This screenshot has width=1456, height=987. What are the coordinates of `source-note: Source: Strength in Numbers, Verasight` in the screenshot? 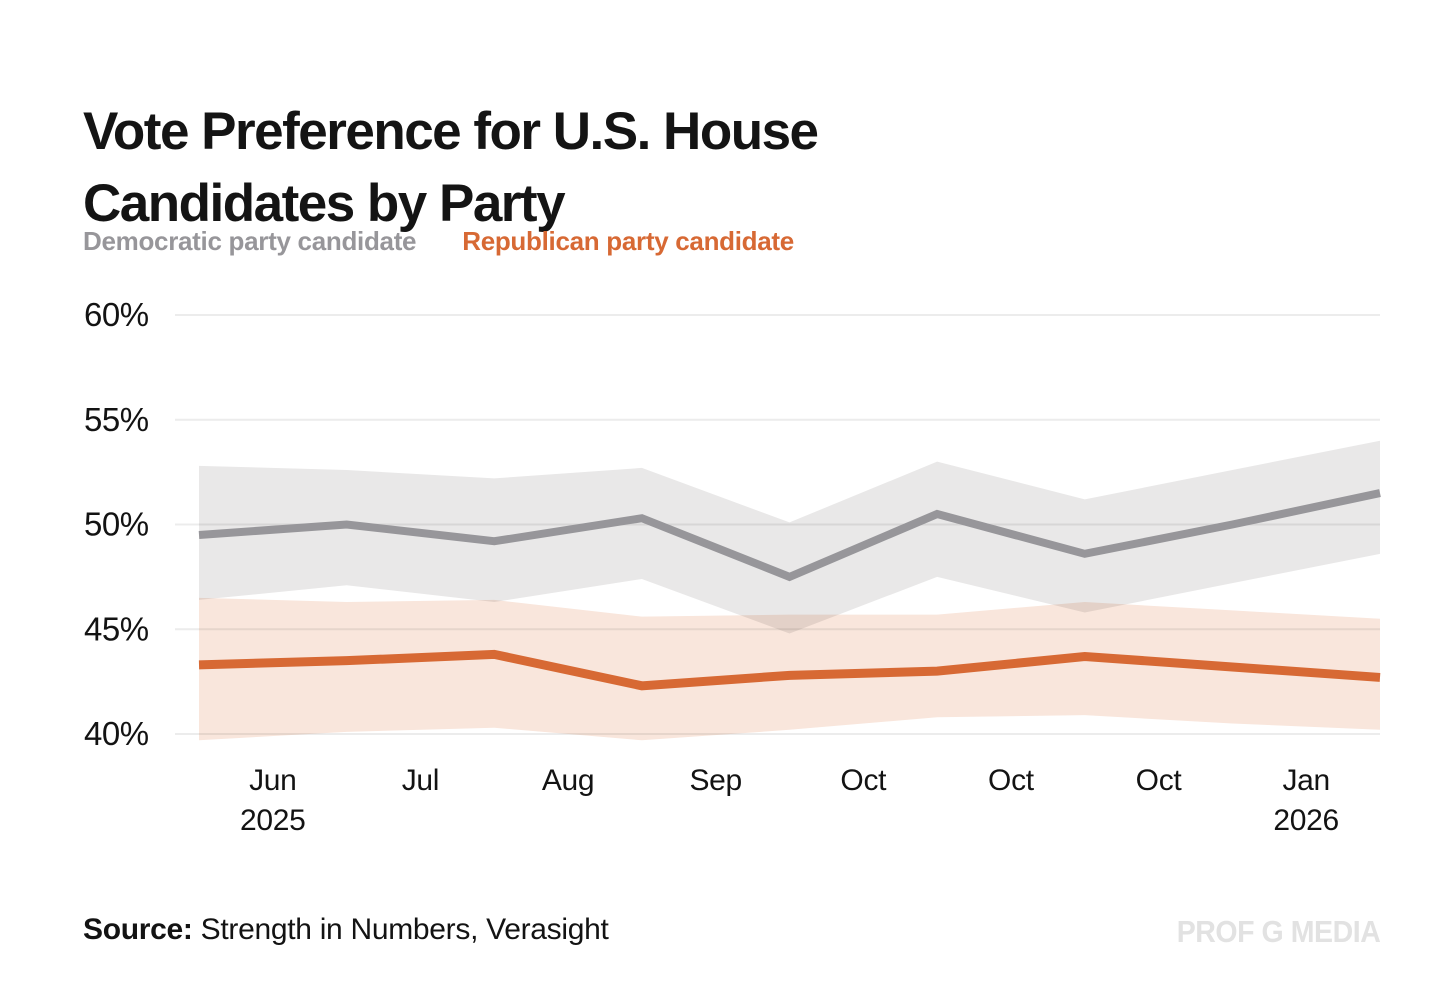 It's located at (346, 930).